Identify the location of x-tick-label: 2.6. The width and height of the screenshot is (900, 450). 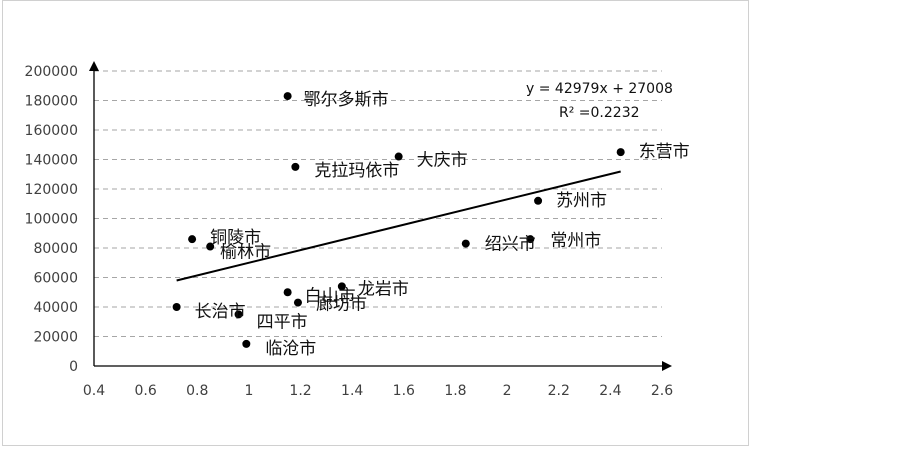
(662, 391).